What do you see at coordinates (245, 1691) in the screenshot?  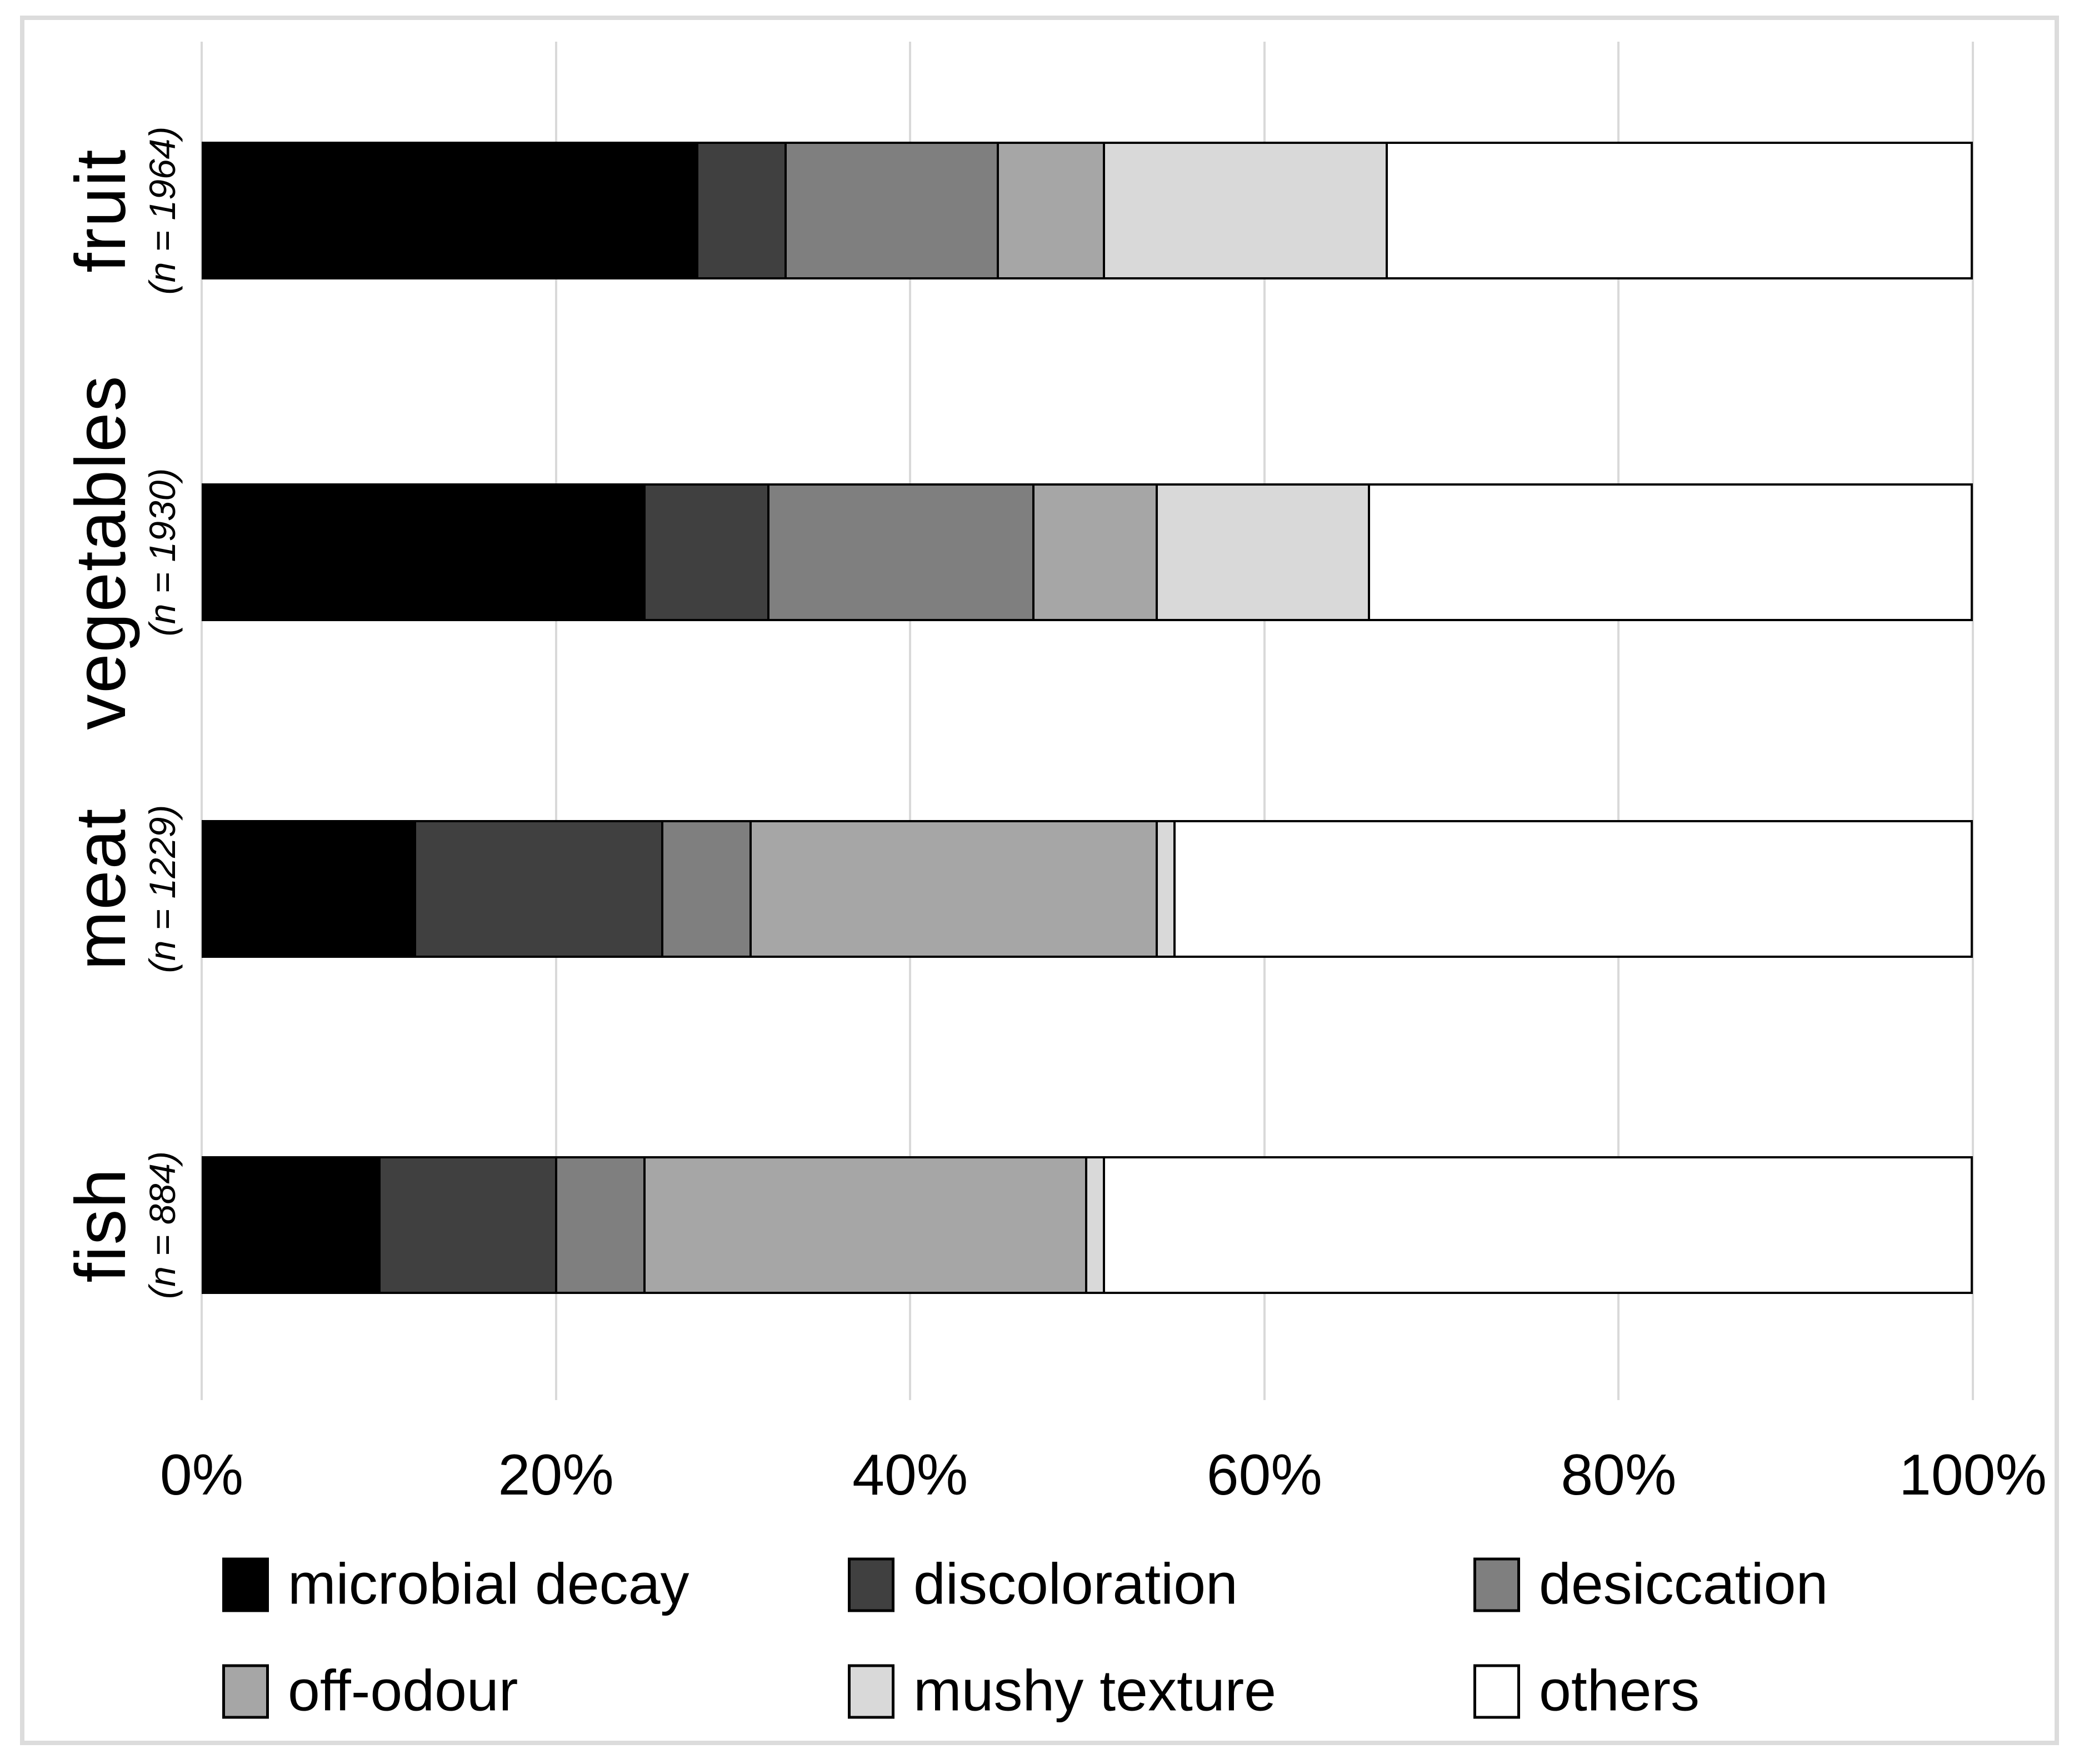 I see `legend-swatch-off-odour` at bounding box center [245, 1691].